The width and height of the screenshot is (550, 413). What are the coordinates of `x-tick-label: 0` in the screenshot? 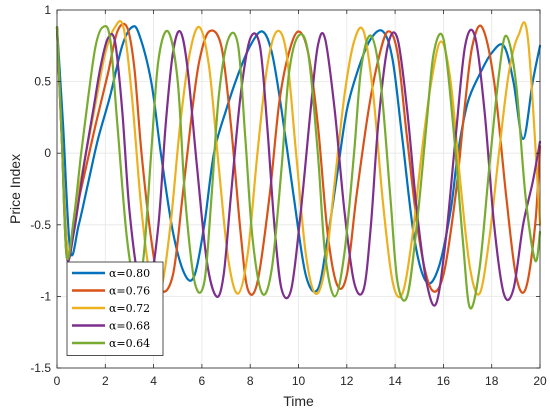 It's located at (57, 381).